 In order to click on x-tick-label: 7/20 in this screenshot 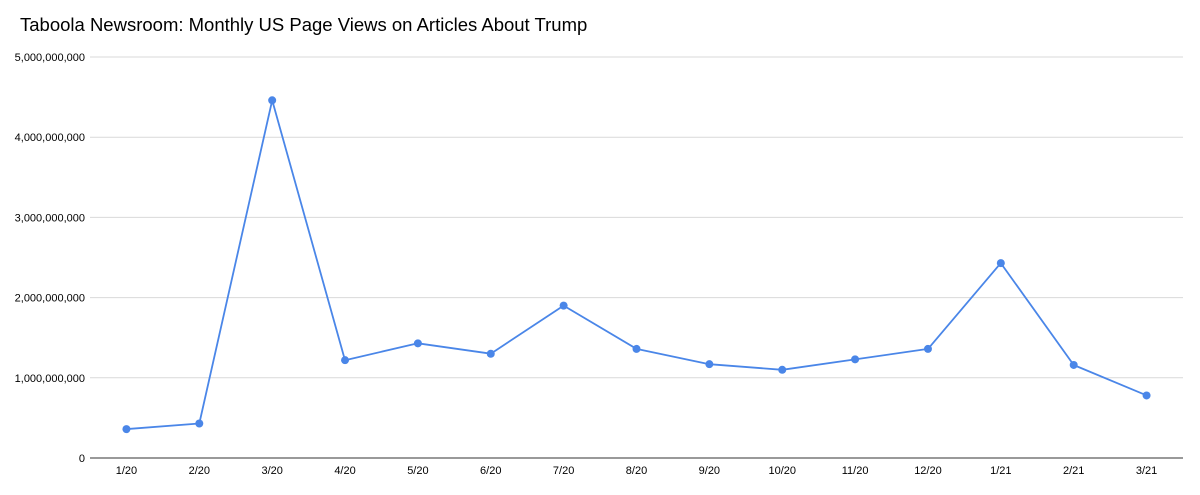, I will do `click(563, 471)`.